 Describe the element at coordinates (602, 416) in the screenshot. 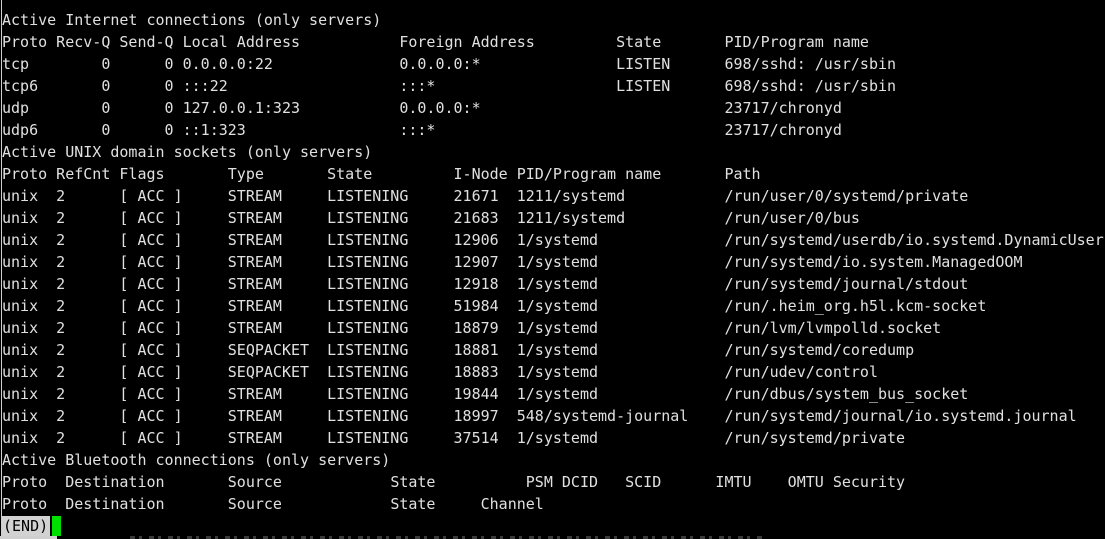

I see `table-cell: 548/systemd-journal` at that location.